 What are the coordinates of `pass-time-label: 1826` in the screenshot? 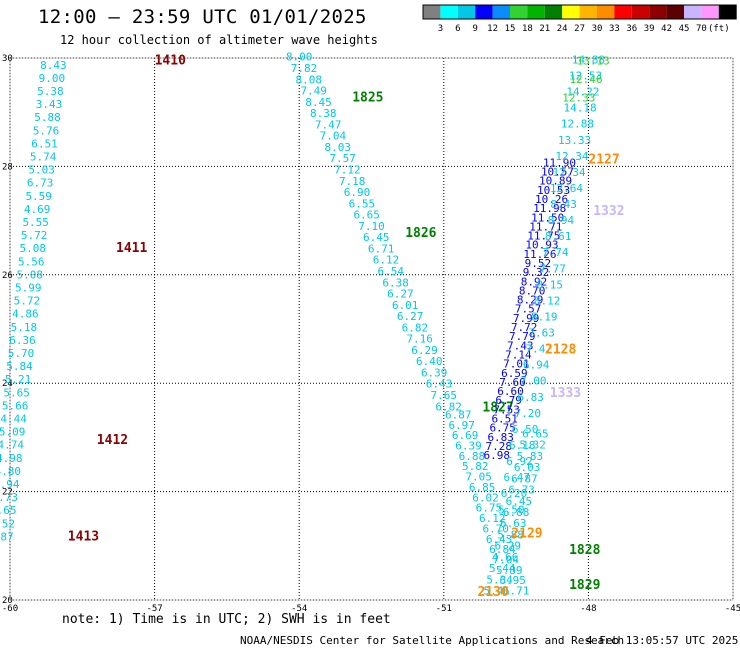 It's located at (420, 233).